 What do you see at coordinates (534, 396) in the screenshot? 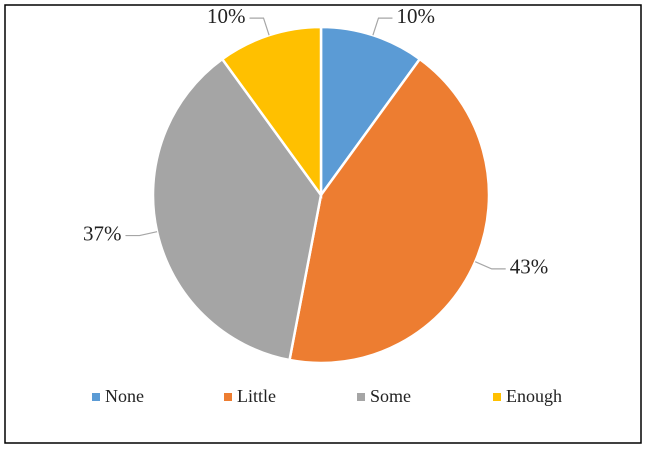
I see `legend-label: Enough` at bounding box center [534, 396].